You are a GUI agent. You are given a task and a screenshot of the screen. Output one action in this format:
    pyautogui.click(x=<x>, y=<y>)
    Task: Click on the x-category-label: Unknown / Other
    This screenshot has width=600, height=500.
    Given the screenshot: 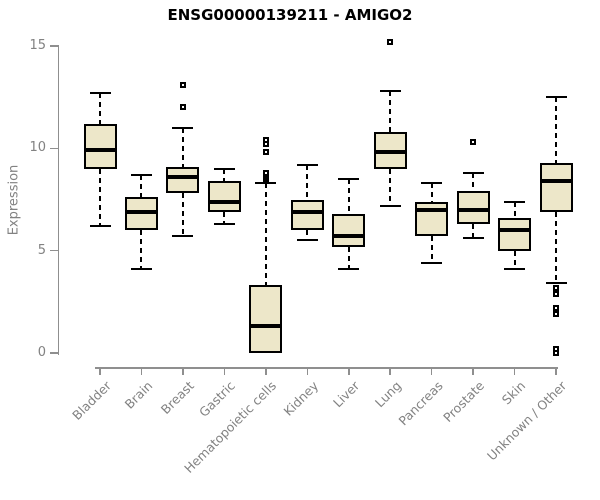 What is the action you would take?
    pyautogui.click(x=527, y=421)
    